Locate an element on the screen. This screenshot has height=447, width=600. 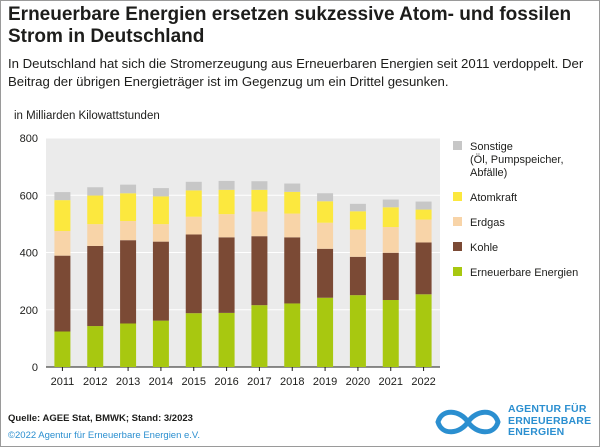
bar-segment-erneuerbare-2017 is located at coordinates (259, 336).